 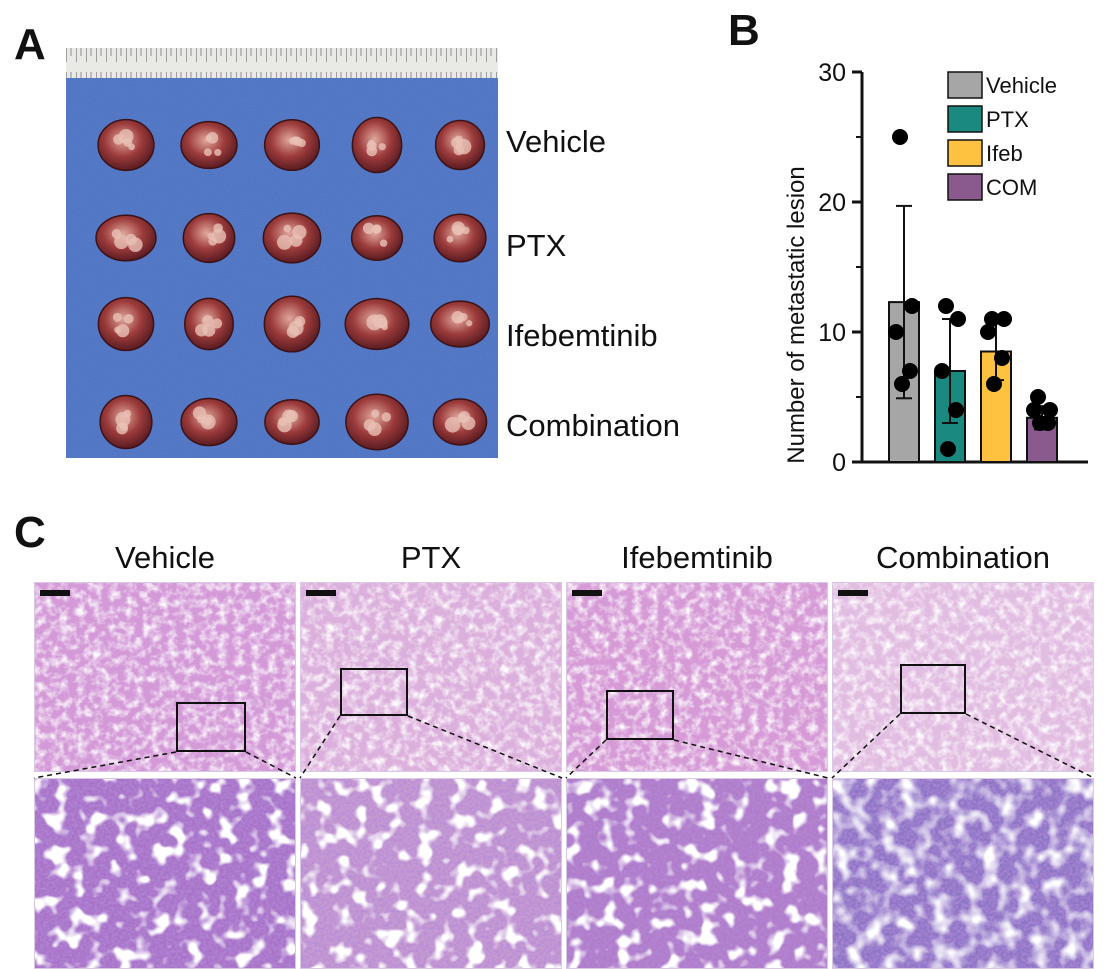 What do you see at coordinates (697, 557) in the screenshot?
I see `hist-title-ifebemtinib: Ifebemtinib` at bounding box center [697, 557].